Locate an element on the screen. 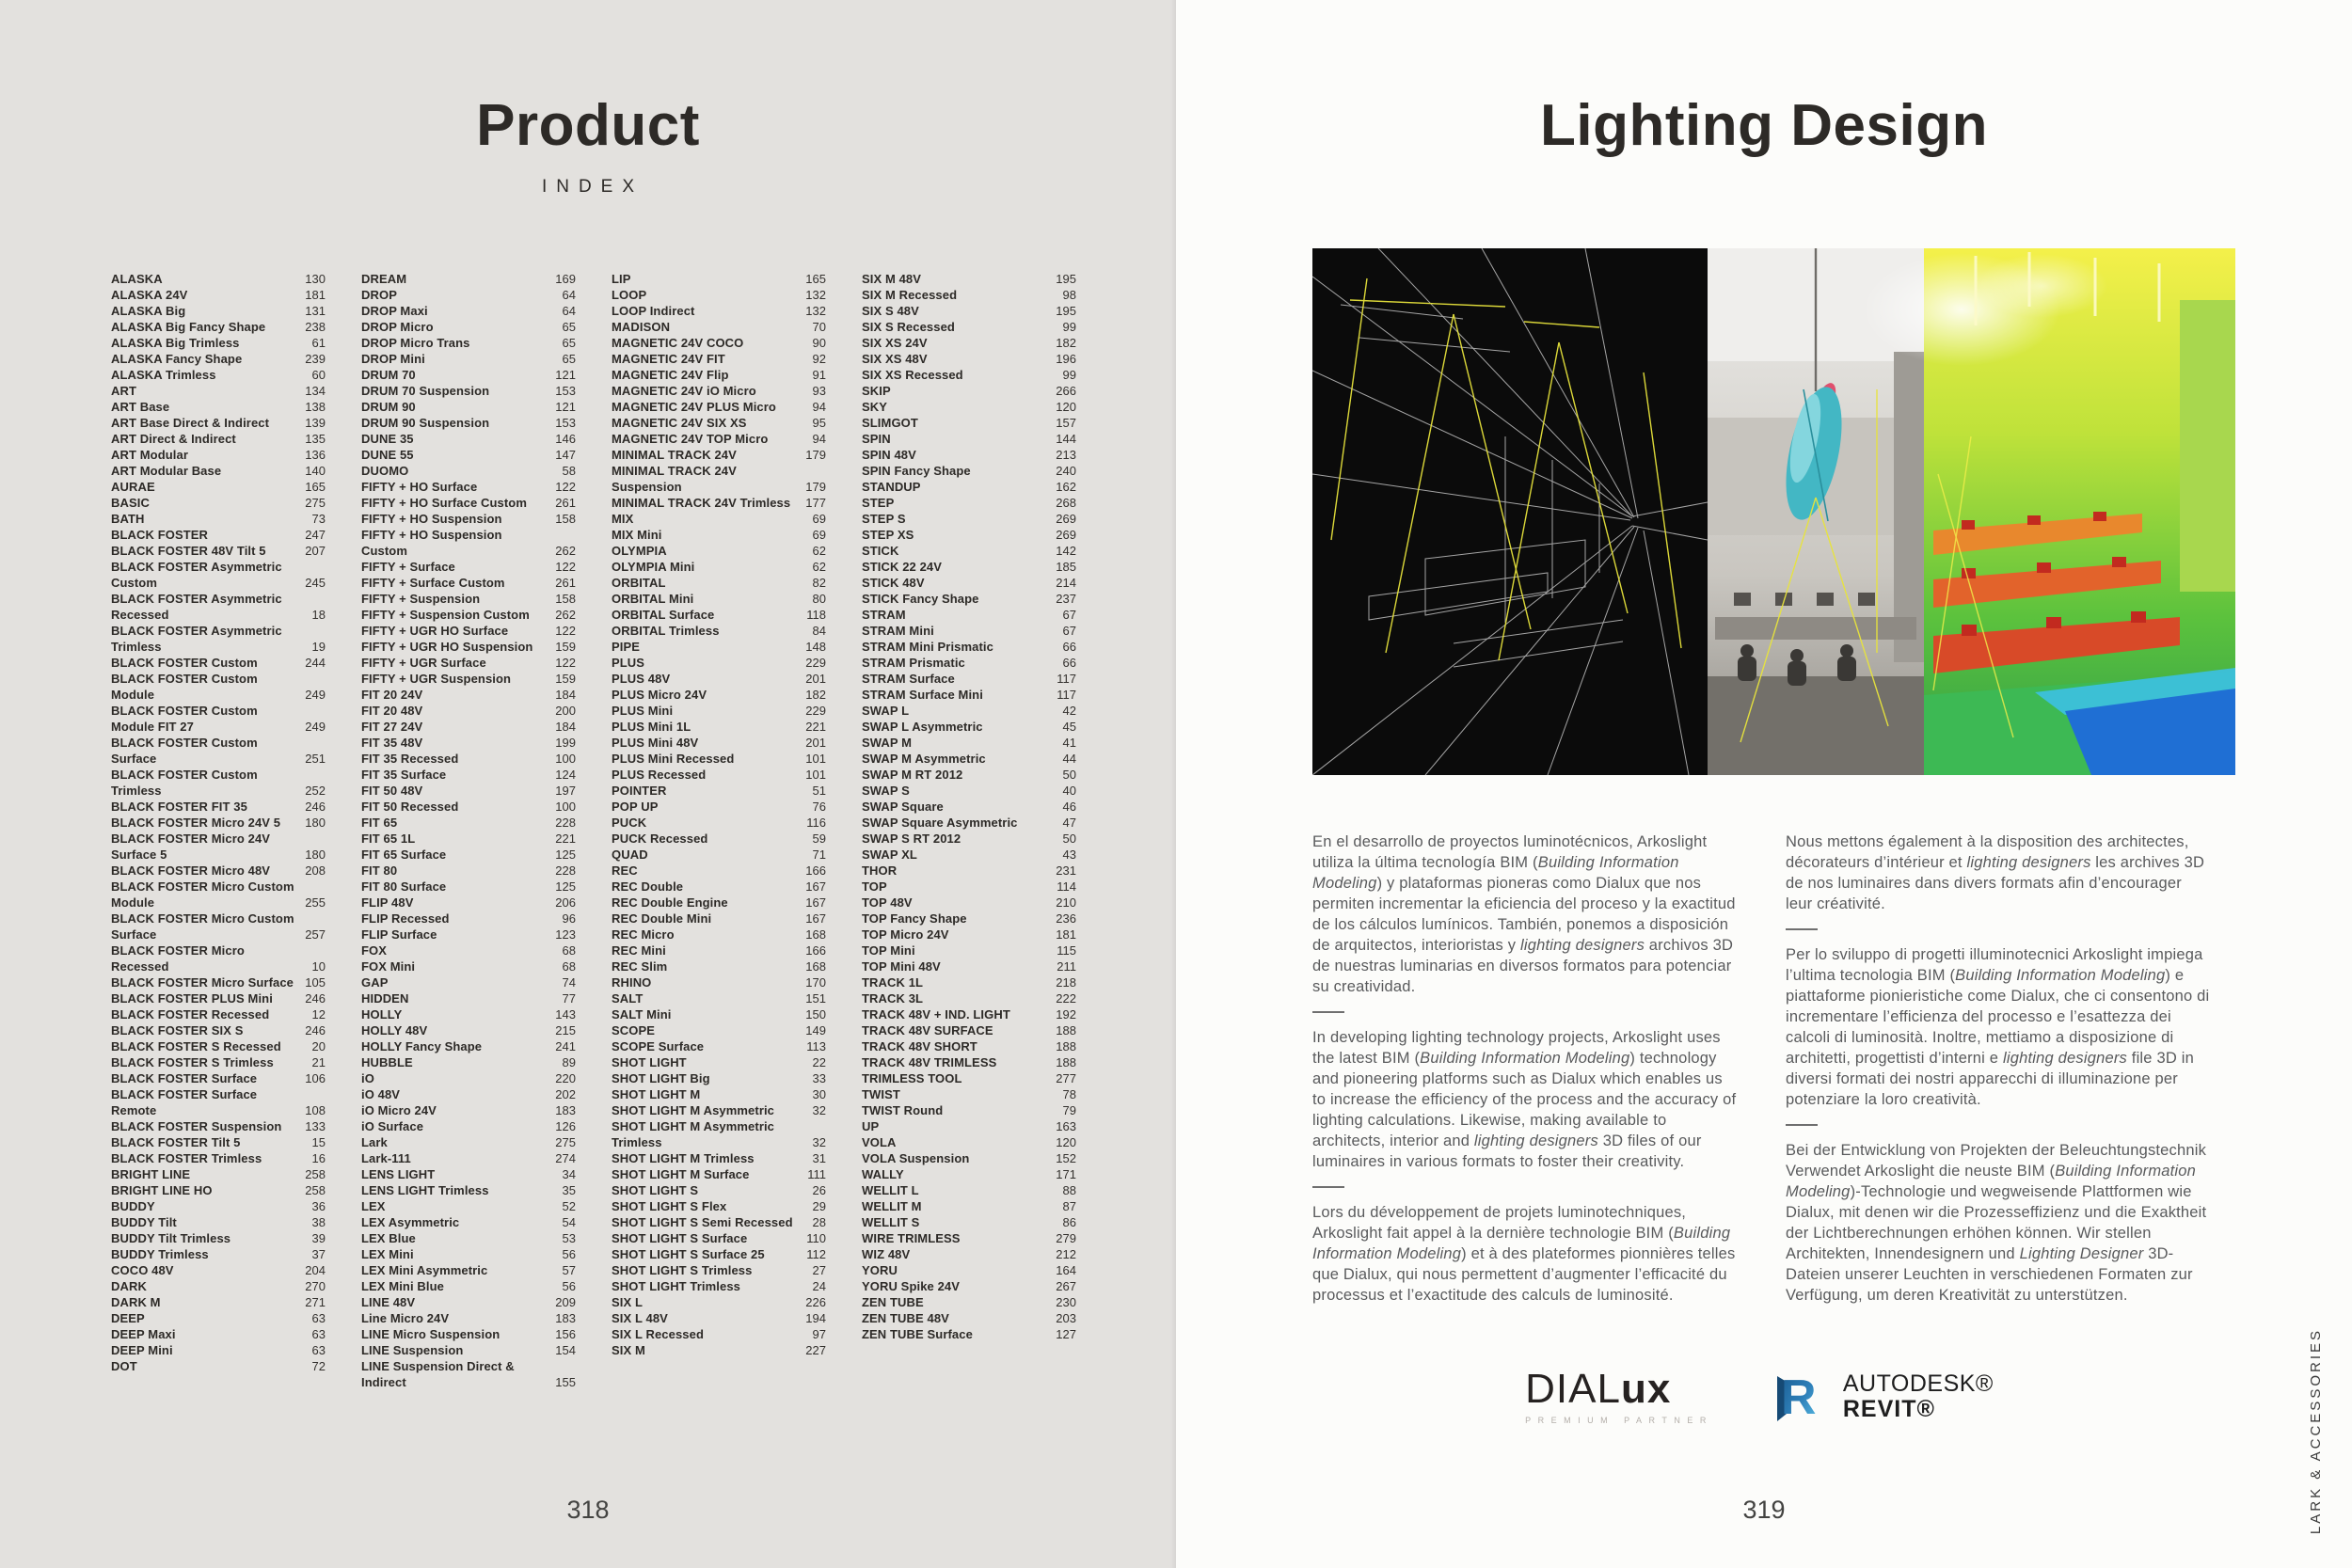  index-entry-name: BLACK FOSTER Surface Remote is located at coordinates (184, 1102).